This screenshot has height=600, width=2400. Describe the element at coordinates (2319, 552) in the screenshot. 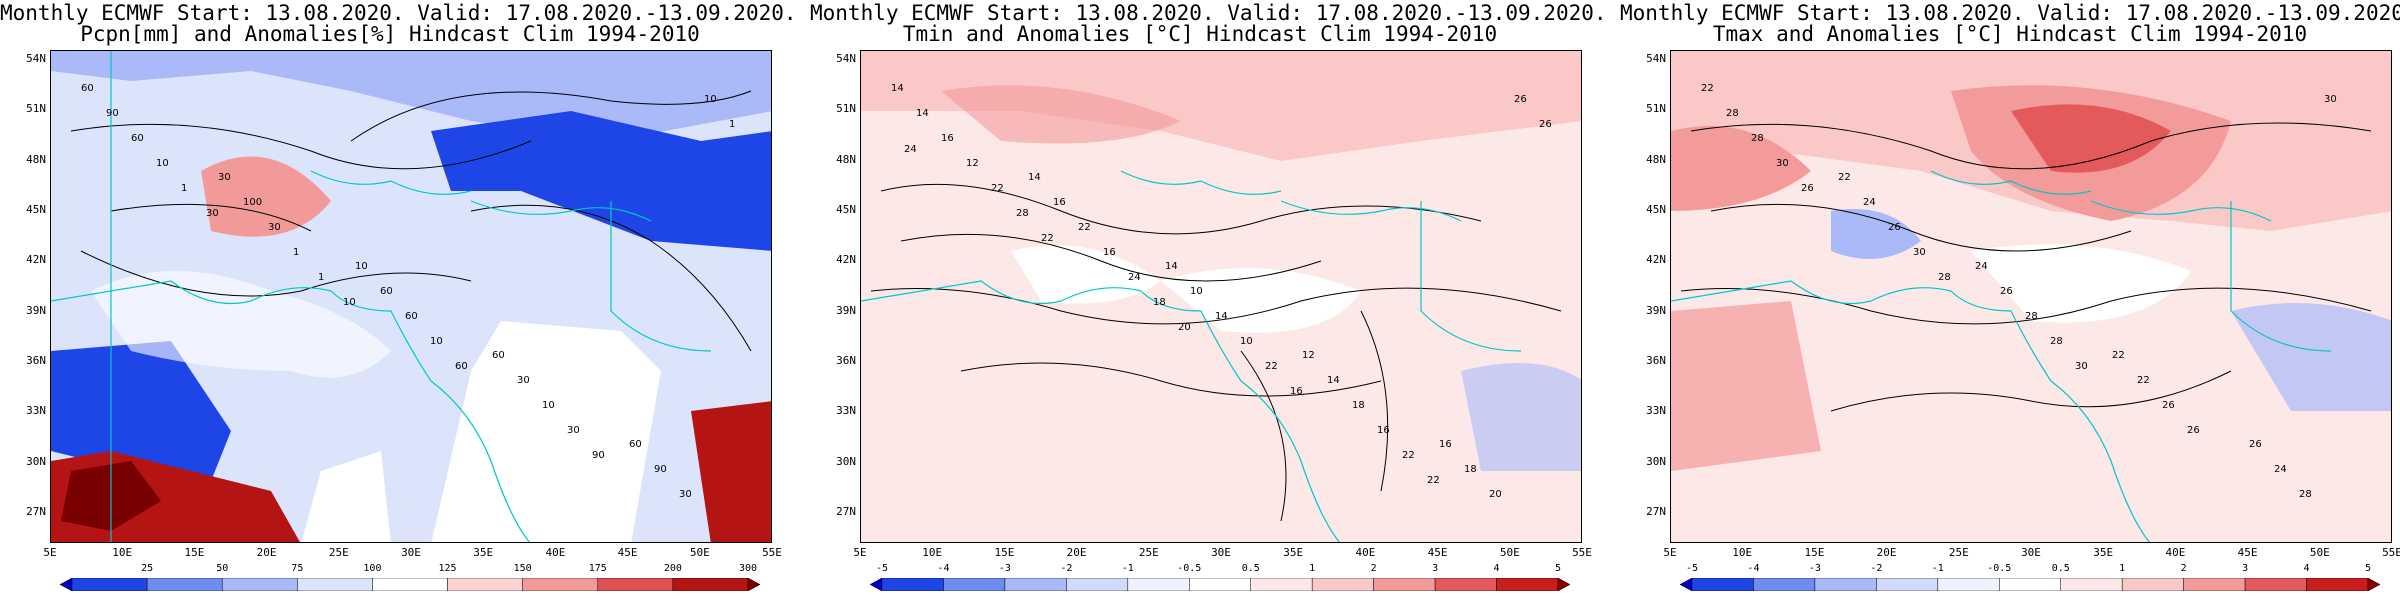

I see `longitude-label: 50E` at that location.